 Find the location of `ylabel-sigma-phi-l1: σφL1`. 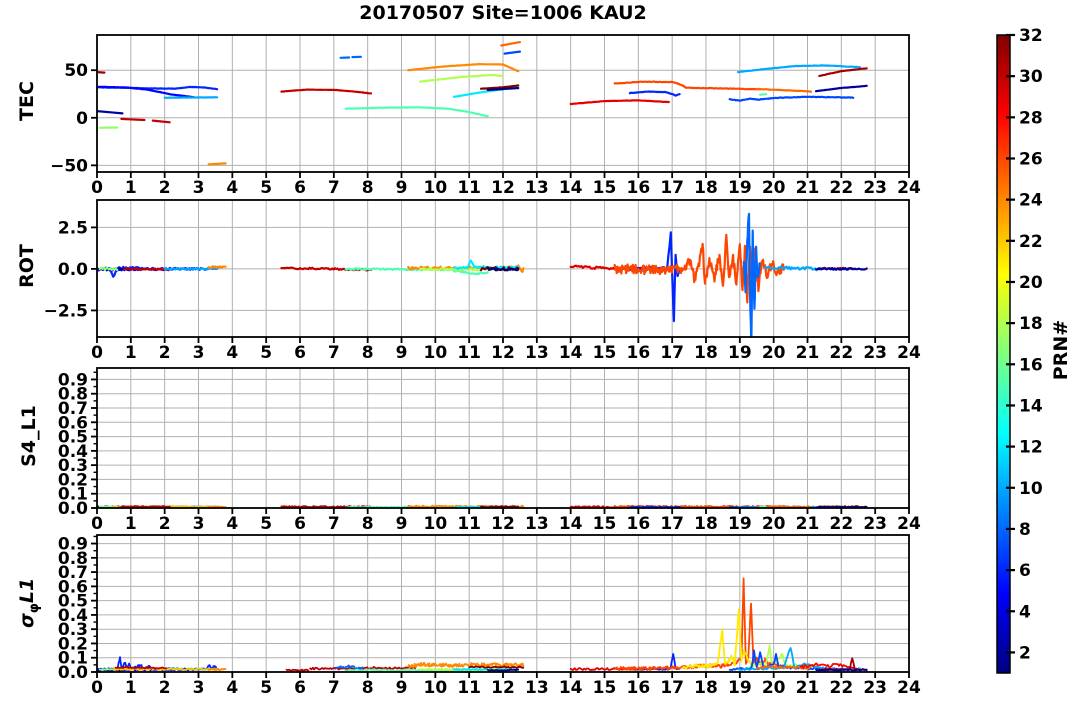

ylabel-sigma-phi-l1: σφL1 is located at coordinates (29, 603).